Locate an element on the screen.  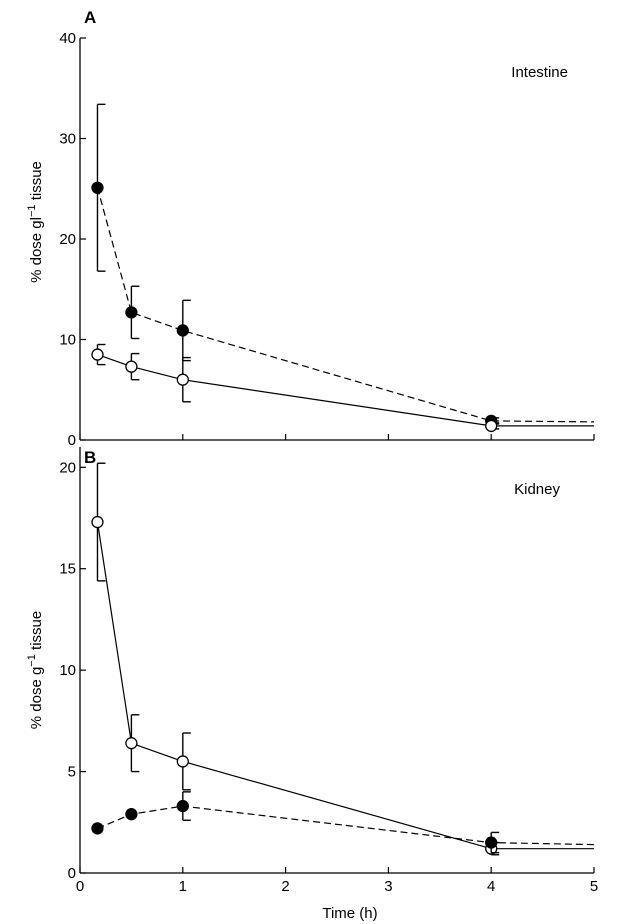
x-axis-label: Time (h) is located at coordinates (349, 913).